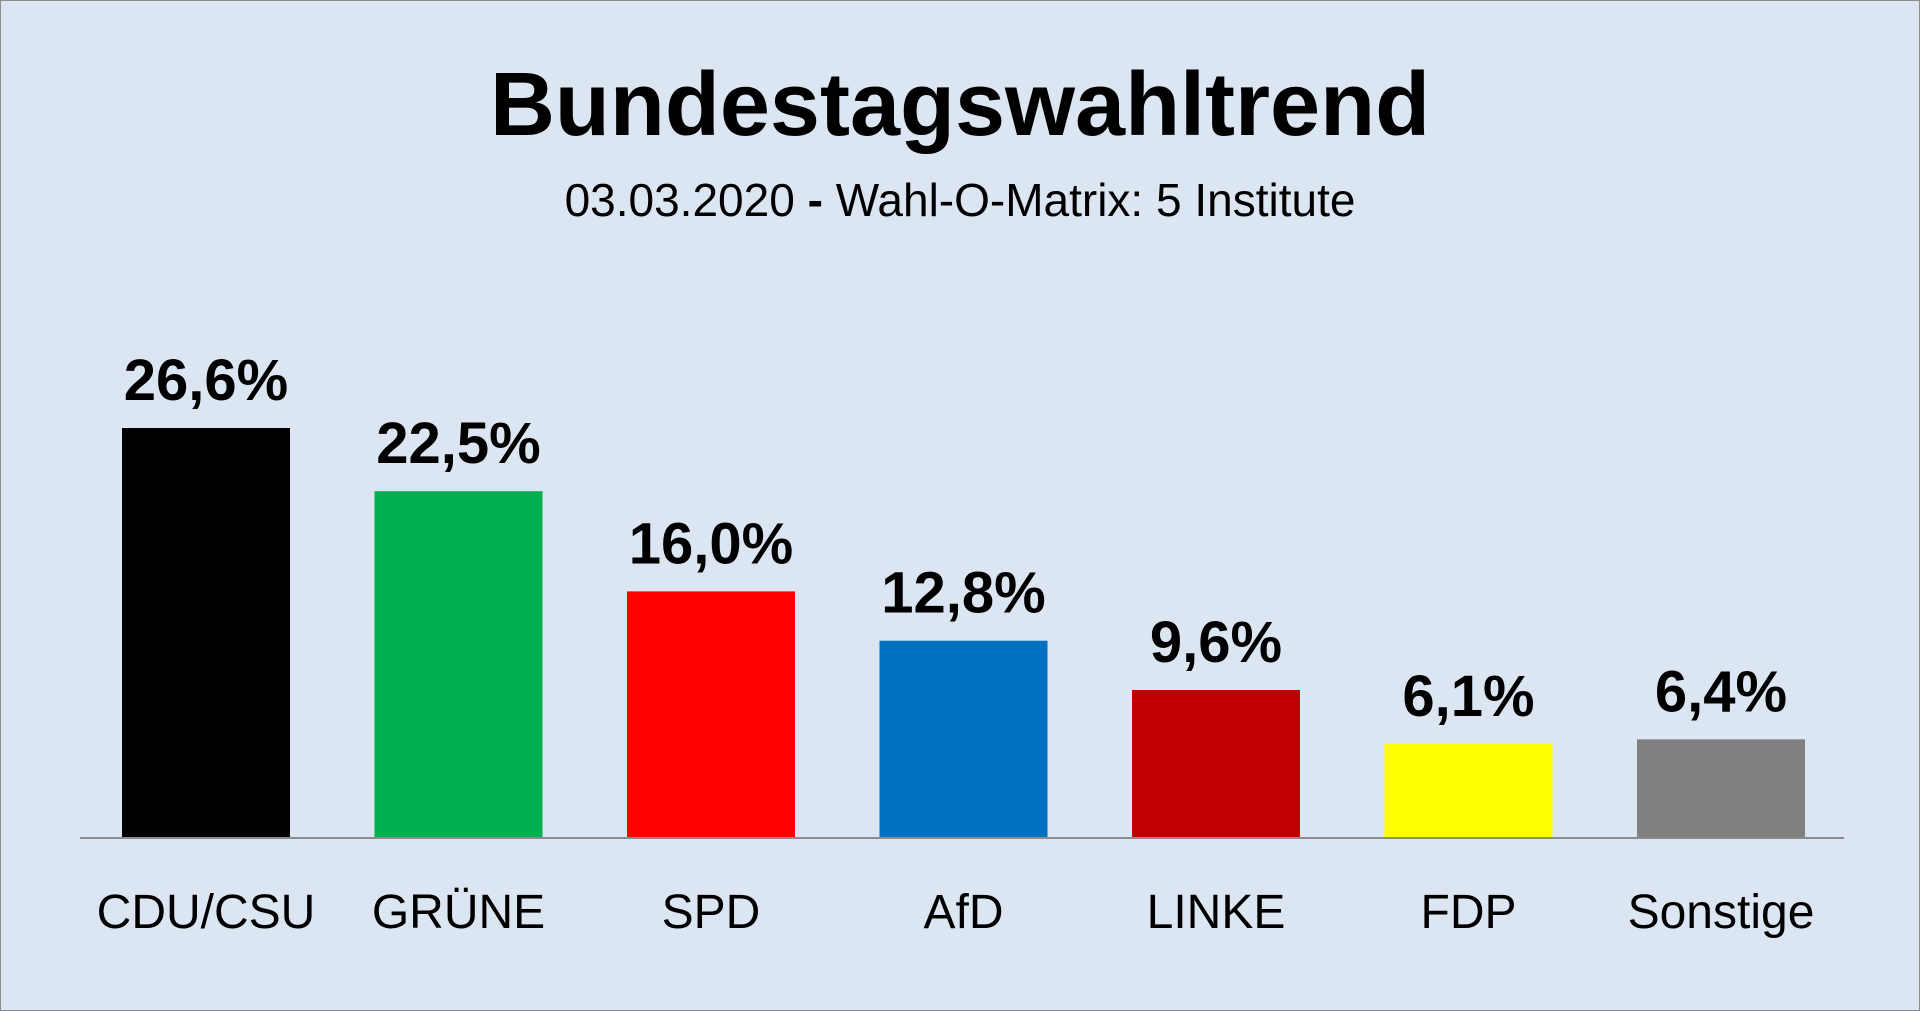  Describe the element at coordinates (1468, 696) in the screenshot. I see `value-label-fdp: 6,1%` at that location.